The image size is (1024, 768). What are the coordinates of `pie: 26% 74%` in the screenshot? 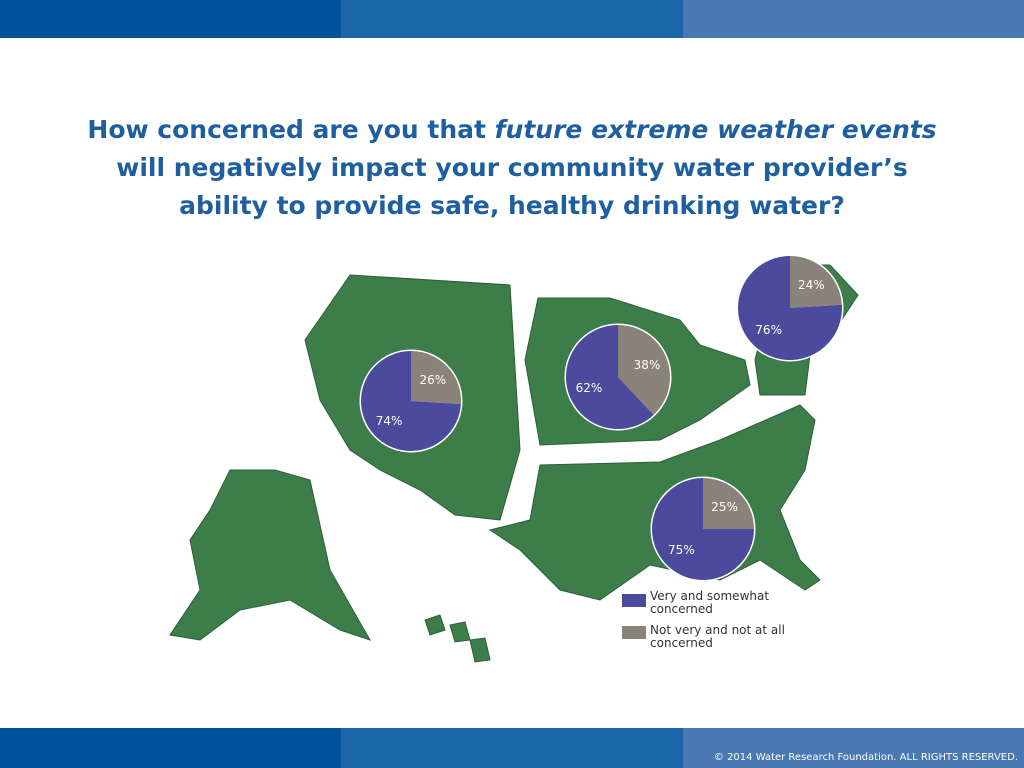 It's located at (411, 401).